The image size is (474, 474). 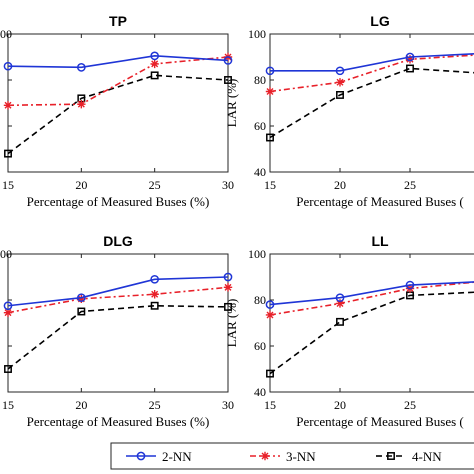 I want to click on legend-label-2-nn: 2-NN, so click(x=177, y=456).